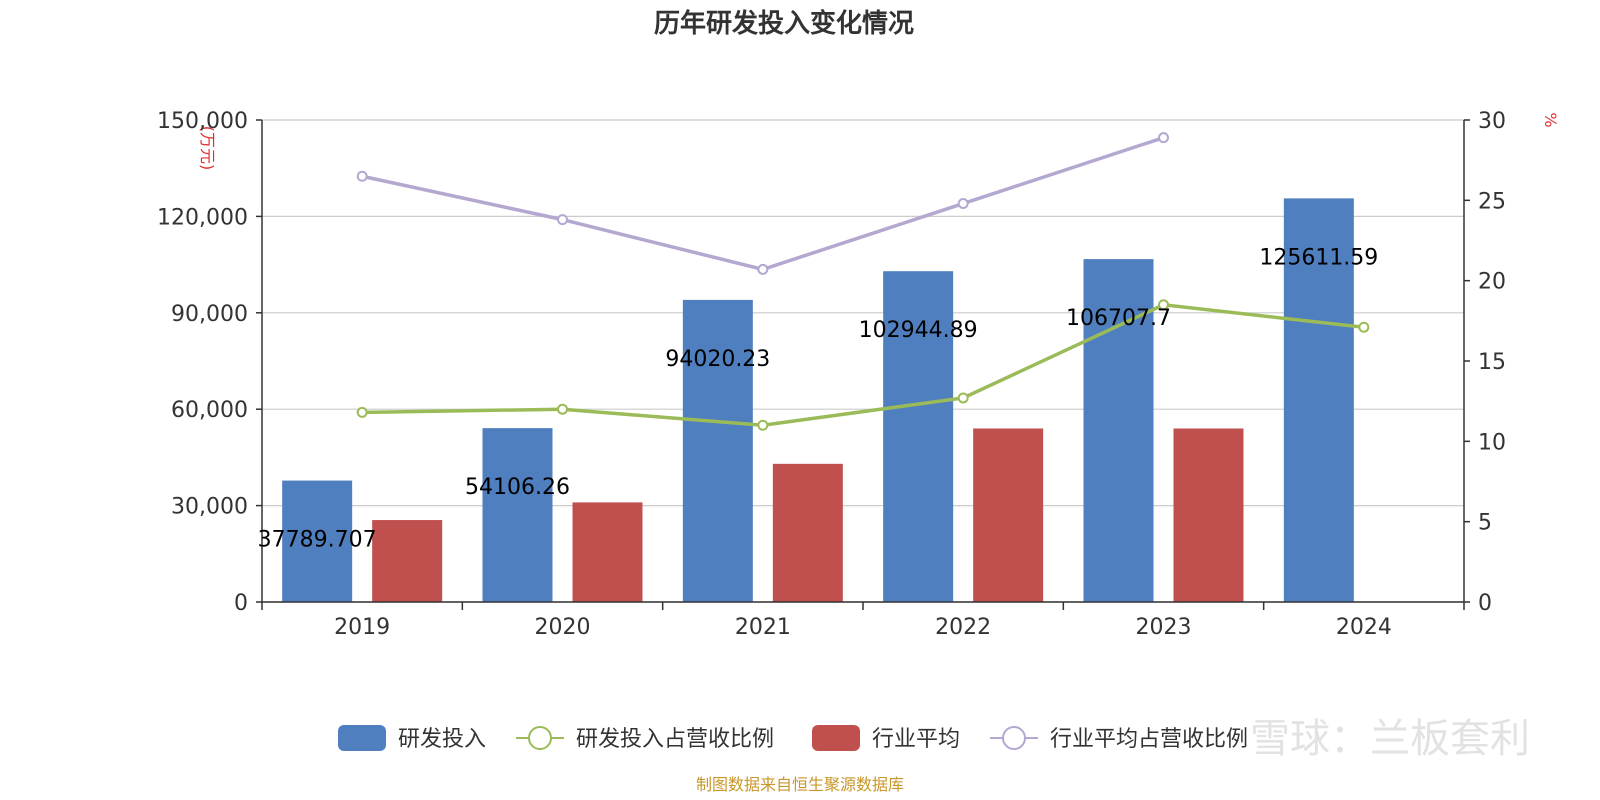 The width and height of the screenshot is (1600, 800). Describe the element at coordinates (1492, 442) in the screenshot. I see `right-tick-label: 10` at that location.